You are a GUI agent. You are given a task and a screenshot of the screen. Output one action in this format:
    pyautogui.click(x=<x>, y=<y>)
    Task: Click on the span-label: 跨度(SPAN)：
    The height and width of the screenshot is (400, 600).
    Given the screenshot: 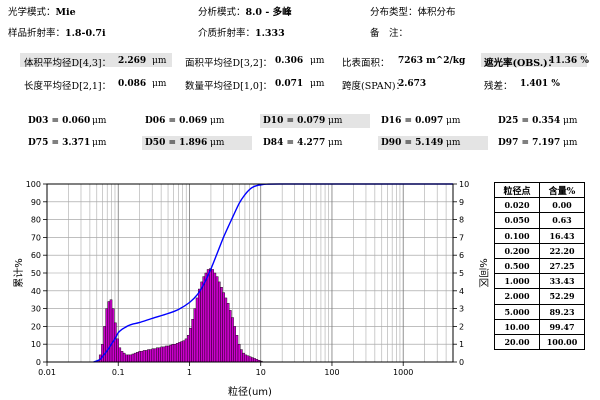 What is the action you would take?
    pyautogui.click(x=374, y=86)
    